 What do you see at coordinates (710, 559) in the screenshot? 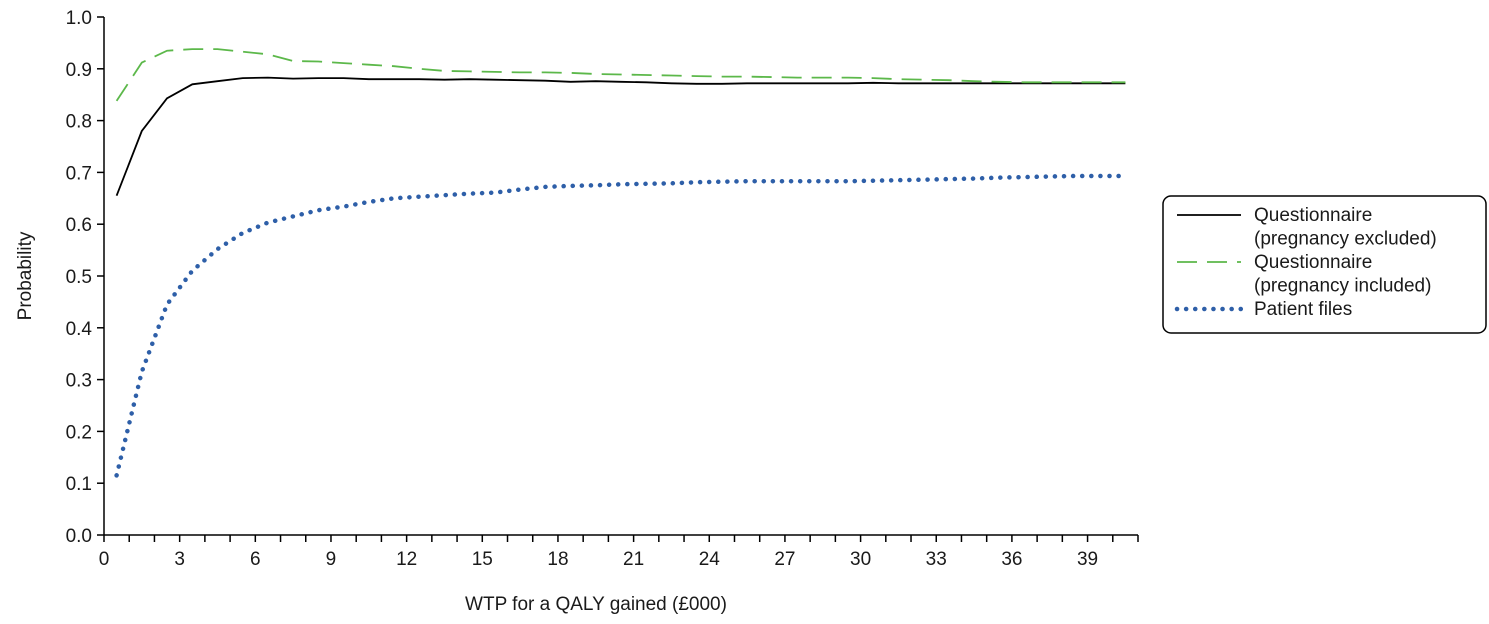
I see `x-tick-label: 24` at bounding box center [710, 559].